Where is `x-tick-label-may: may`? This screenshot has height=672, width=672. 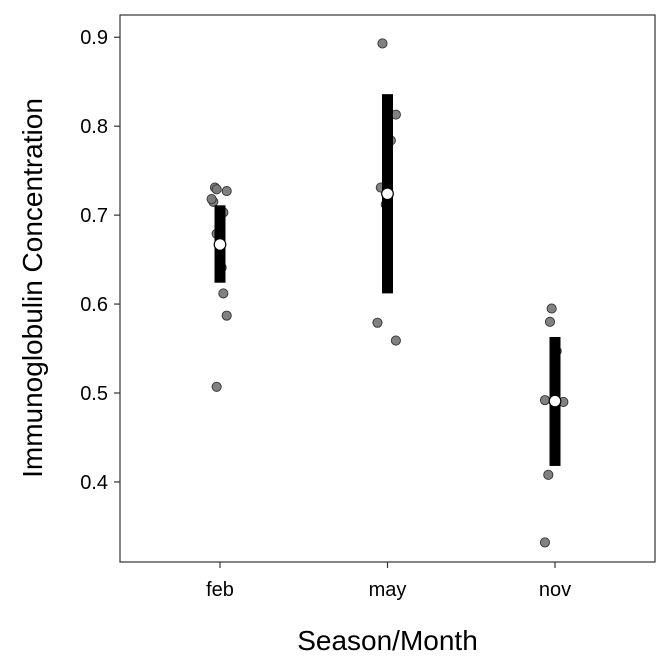 x-tick-label-may: may is located at coordinates (388, 590).